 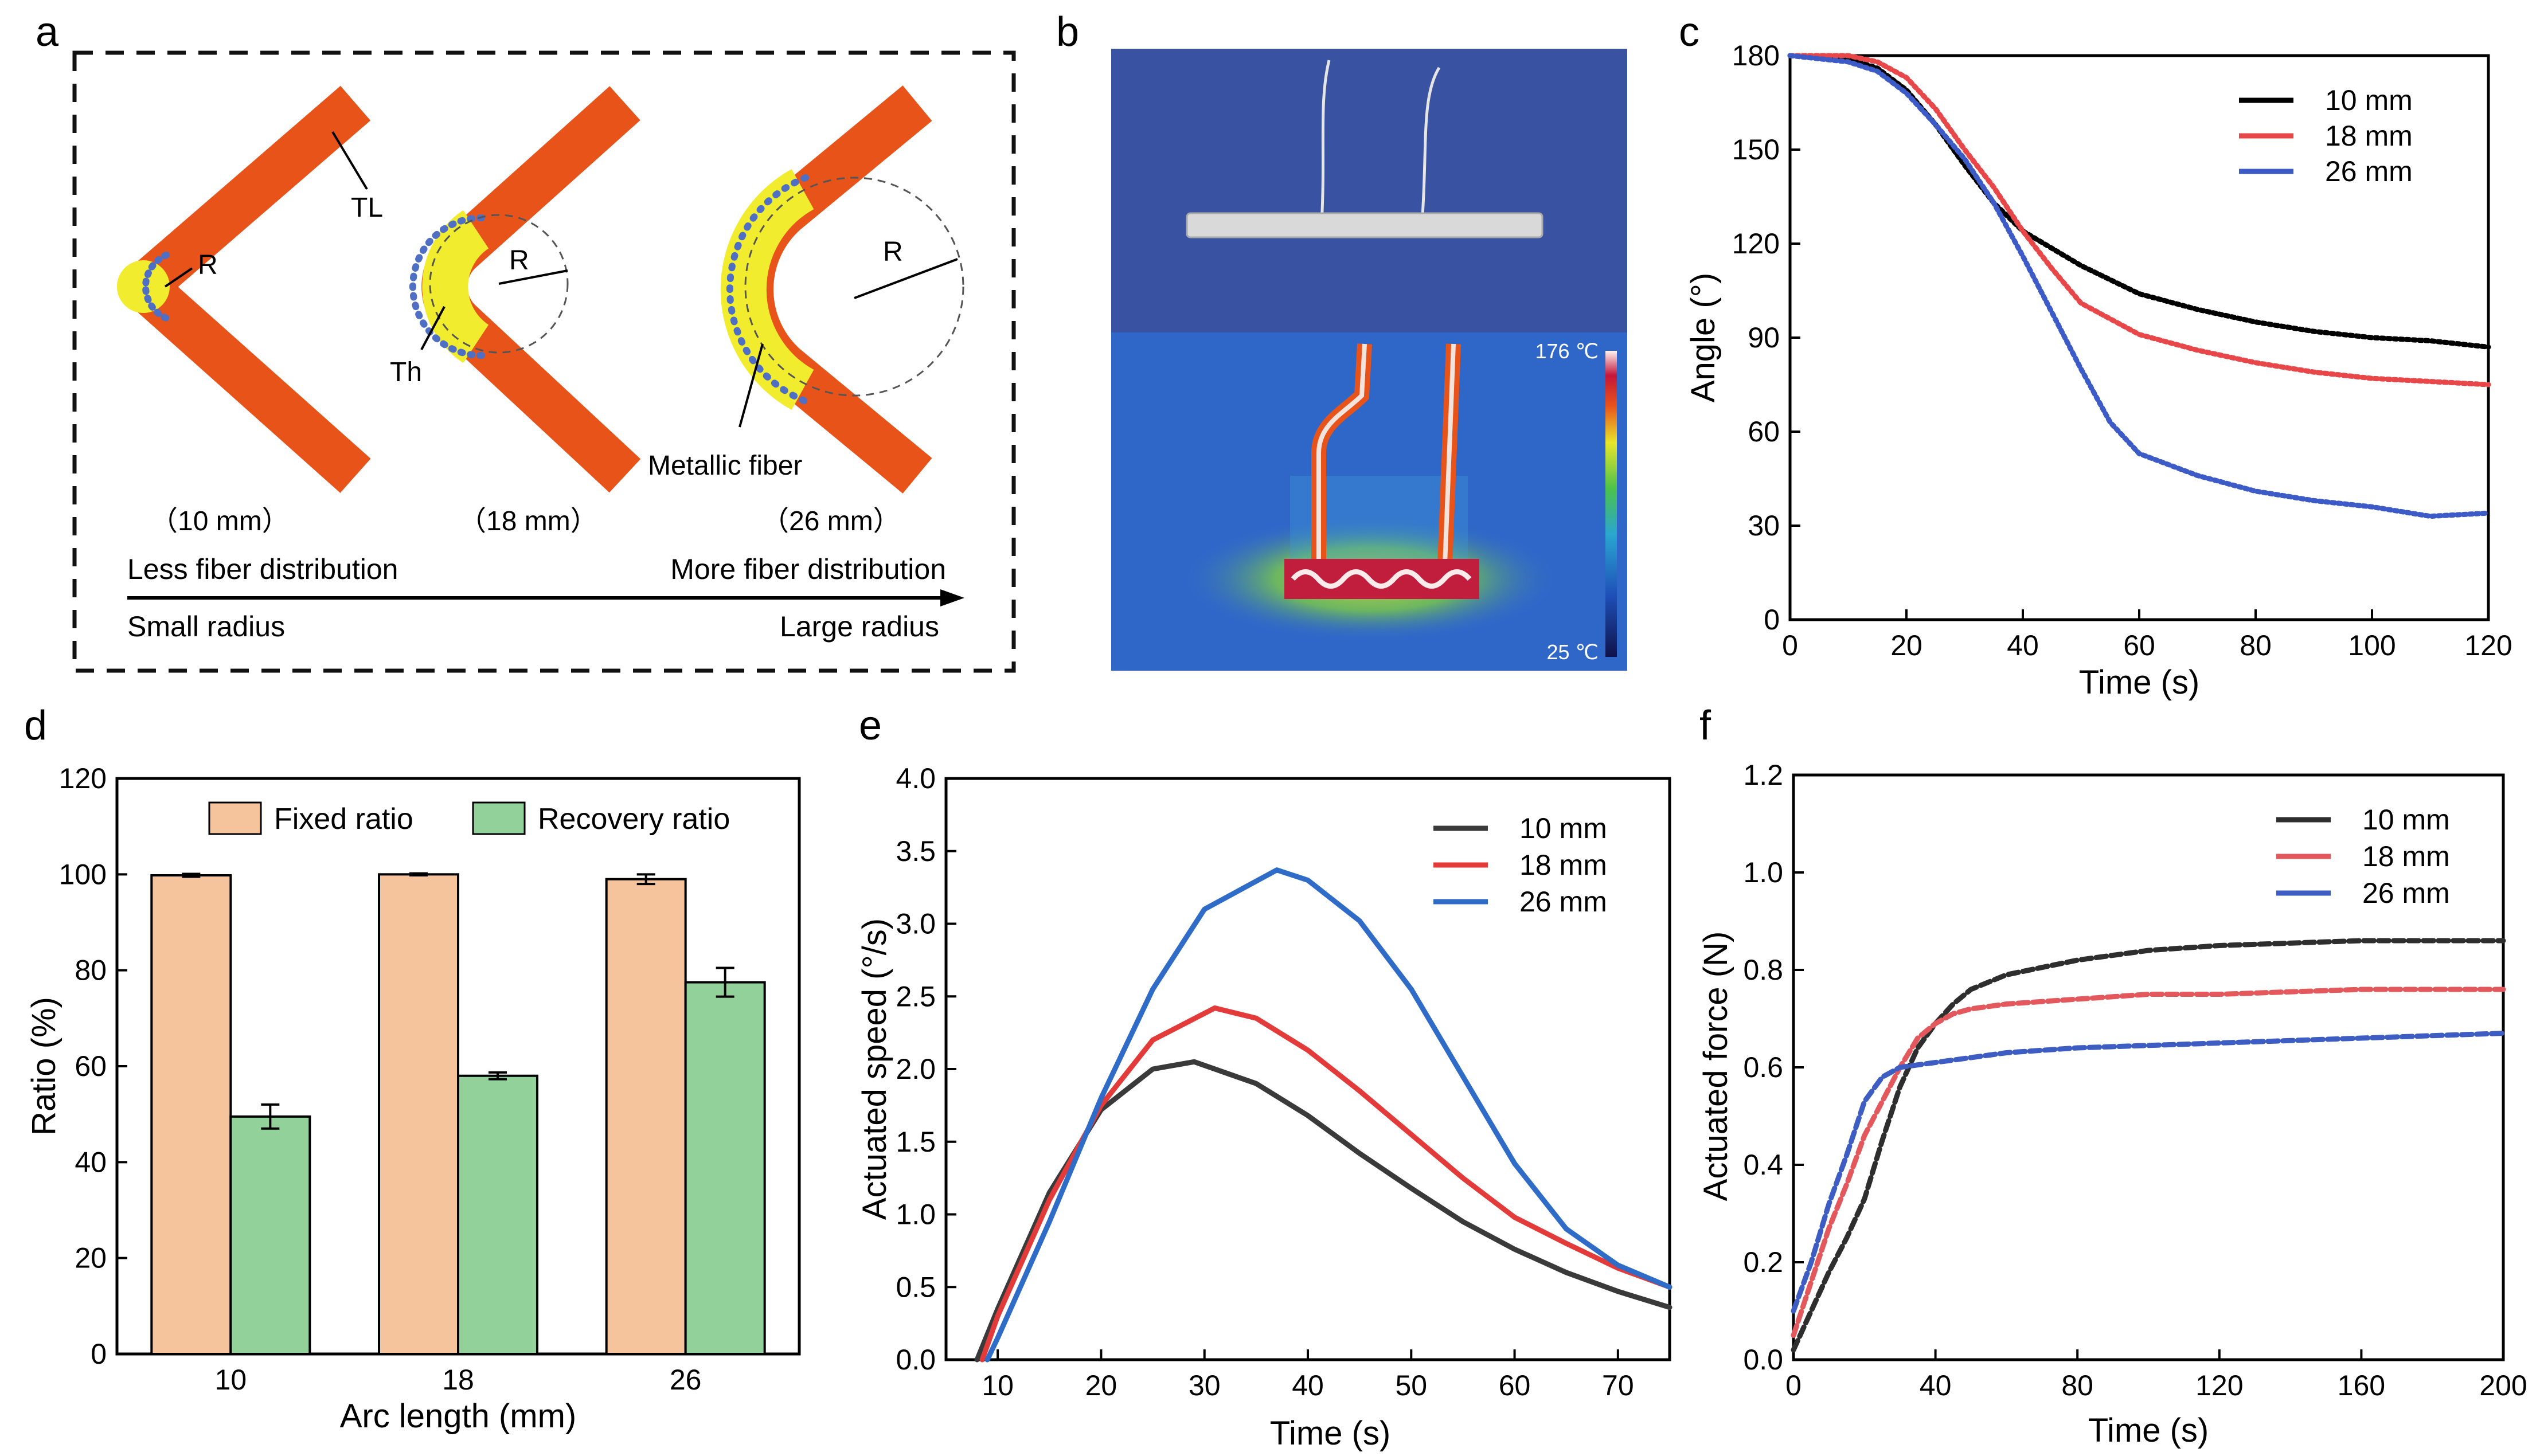 I want to click on f-legend-label-2: 26 mm, so click(x=2406, y=893).